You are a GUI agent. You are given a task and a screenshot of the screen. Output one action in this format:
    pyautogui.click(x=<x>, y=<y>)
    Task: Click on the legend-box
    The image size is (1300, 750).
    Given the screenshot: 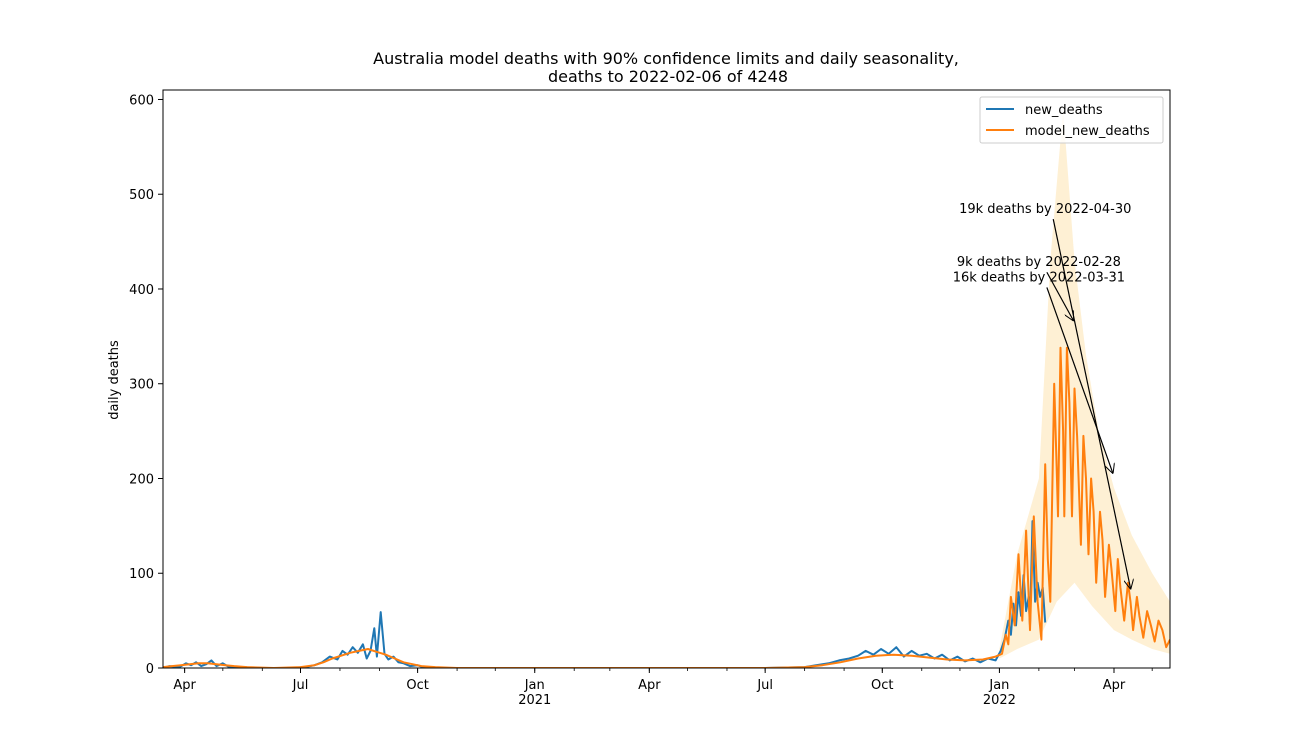 What is the action you would take?
    pyautogui.click(x=1071, y=120)
    